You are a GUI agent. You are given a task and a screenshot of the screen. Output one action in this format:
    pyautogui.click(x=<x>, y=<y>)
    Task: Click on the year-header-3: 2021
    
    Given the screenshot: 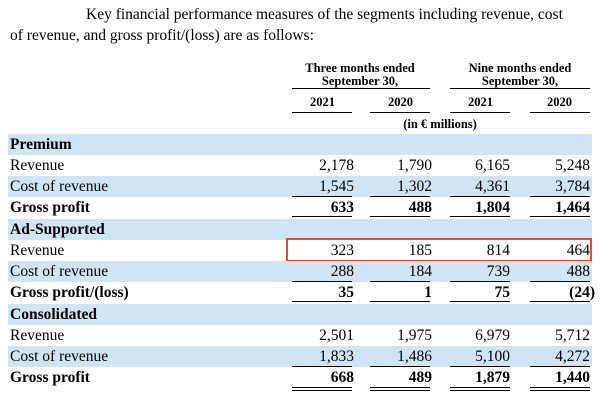 What is the action you would take?
    pyautogui.click(x=480, y=102)
    